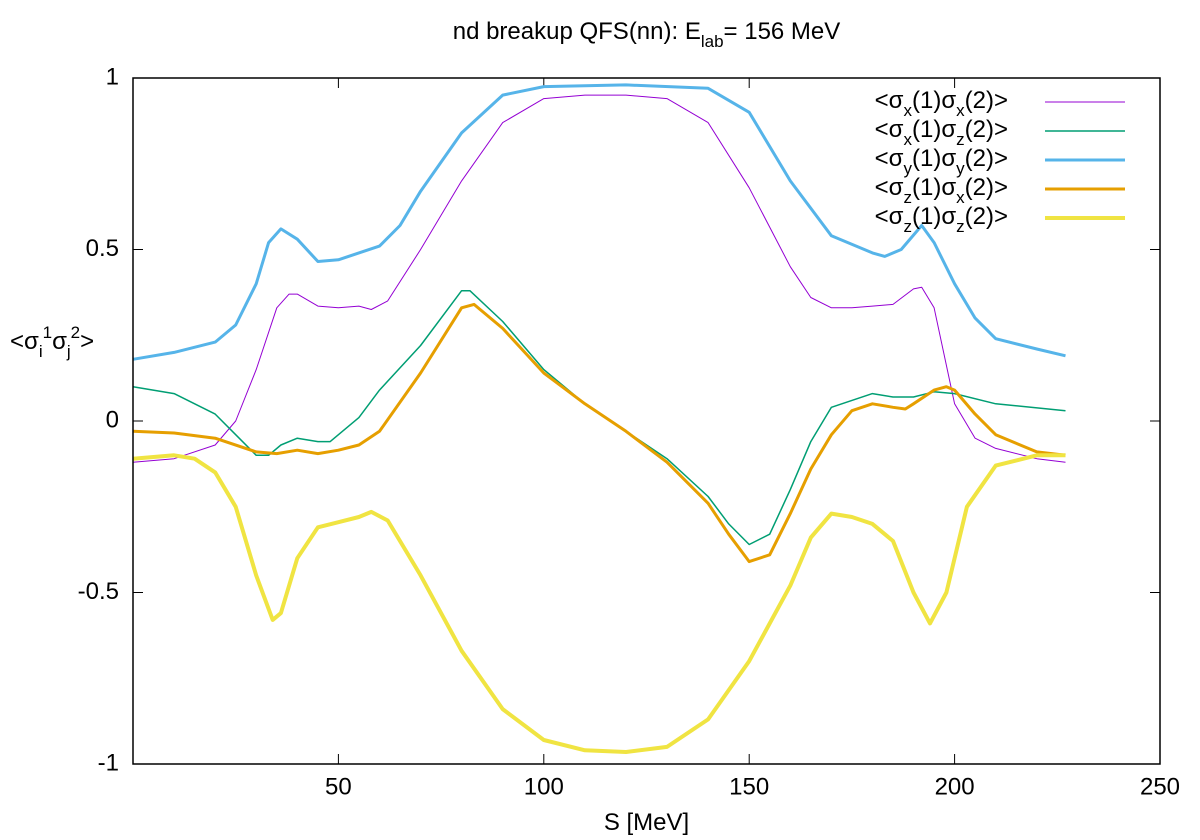  I want to click on legend-label: <σx(1)σz(2)>, so click(941, 132).